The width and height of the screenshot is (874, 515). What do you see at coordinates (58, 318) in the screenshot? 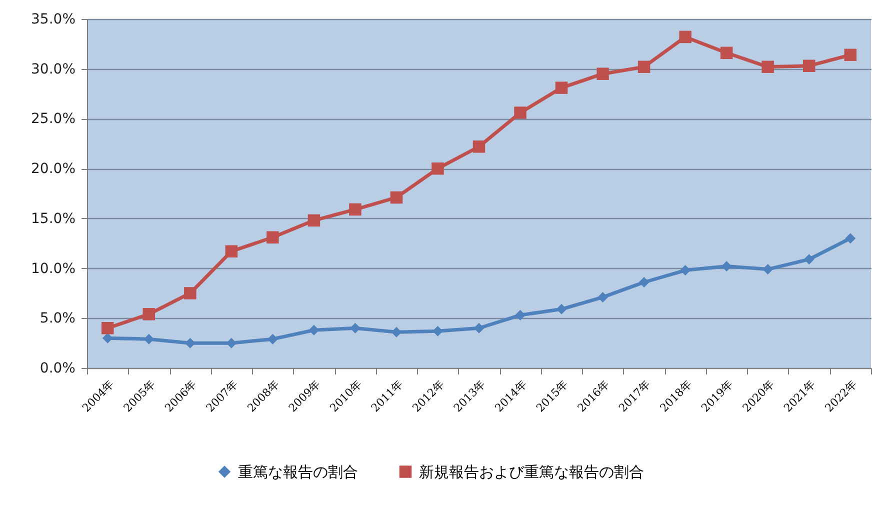
I see `y-tick-label: 5.0%` at bounding box center [58, 318].